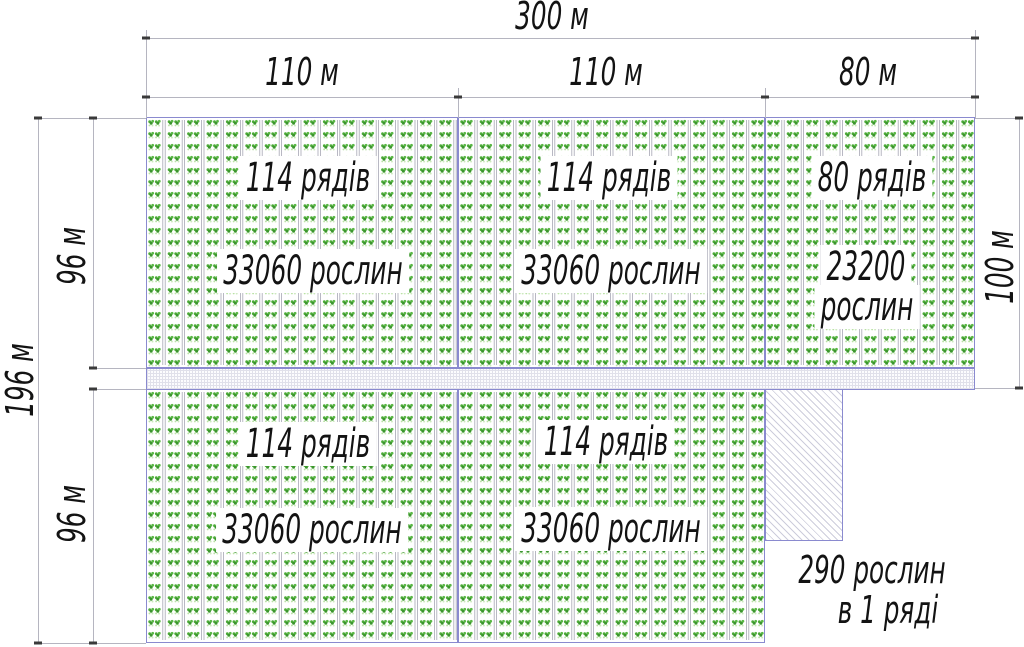 The height and width of the screenshot is (647, 1024). Describe the element at coordinates (606, 72) in the screenshot. I see `dim-label-col-2: 110 м` at that location.